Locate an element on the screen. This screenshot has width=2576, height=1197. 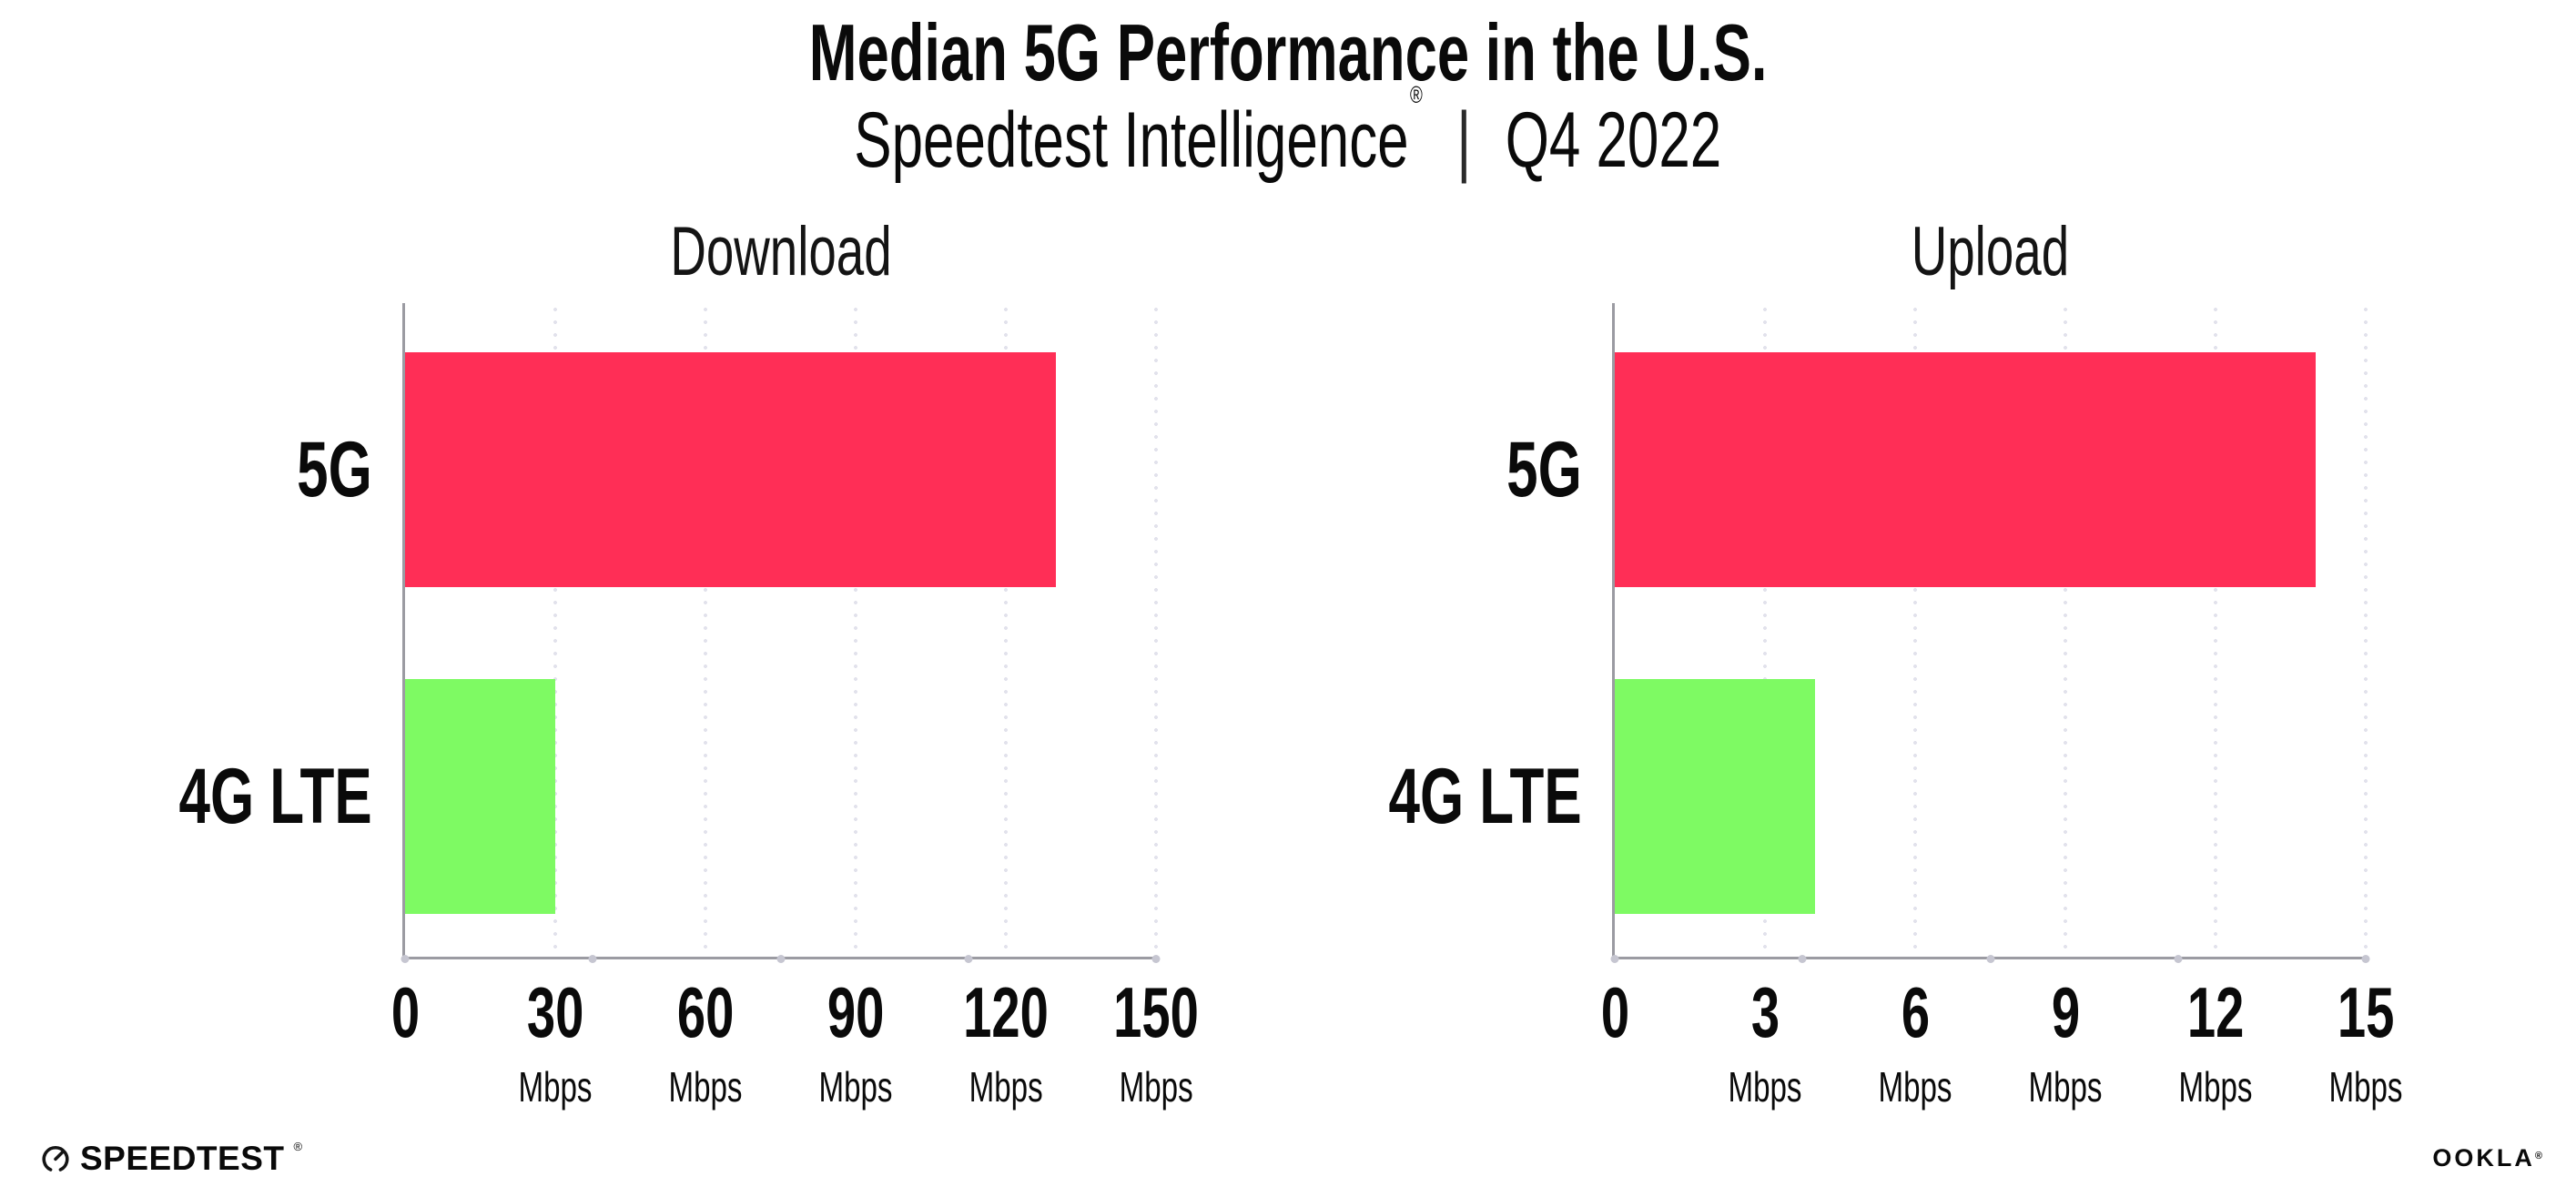
subtitle-brand: Speedtest Intelligence is located at coordinates (1131, 140).